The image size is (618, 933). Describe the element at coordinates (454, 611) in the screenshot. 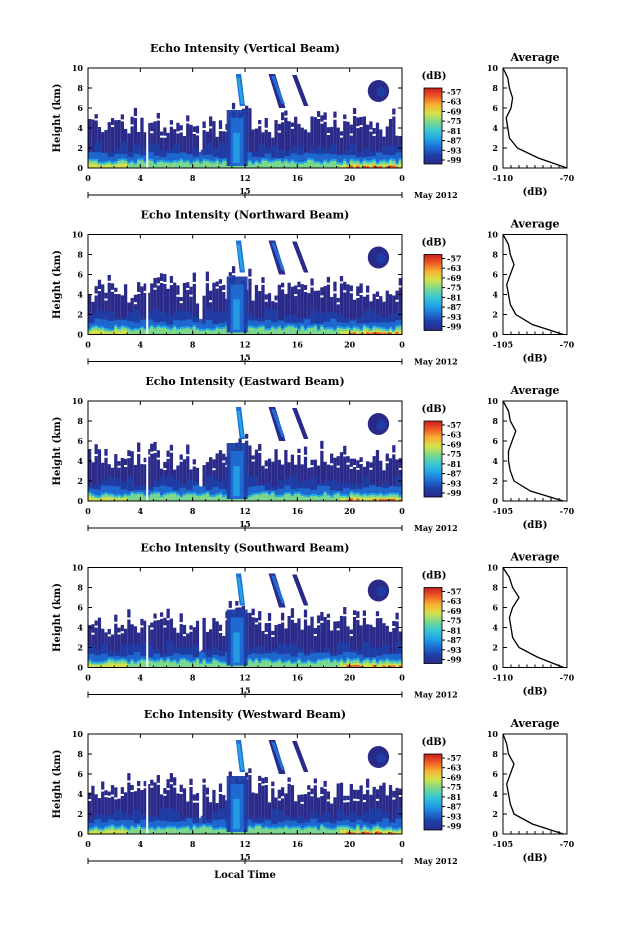

I see `colorbar-label: -69` at that location.